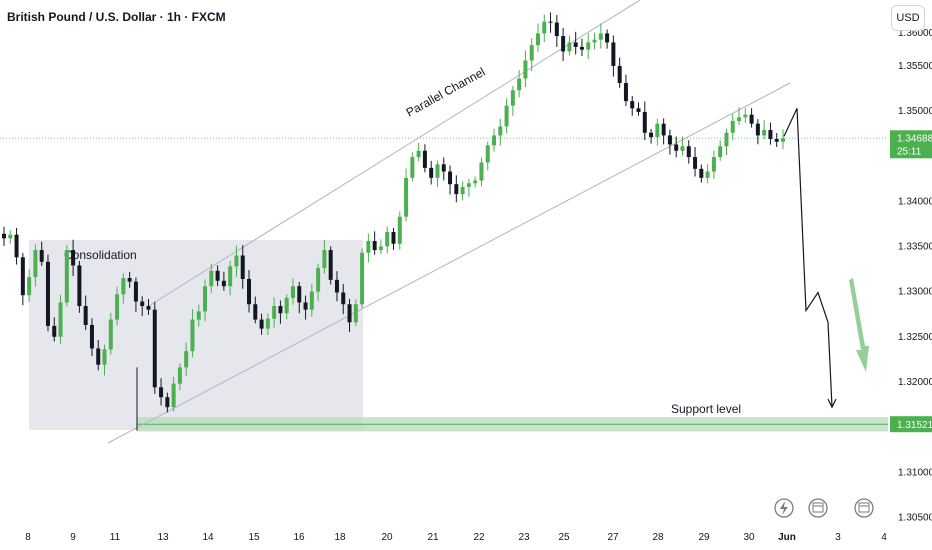 The height and width of the screenshot is (550, 932). What do you see at coordinates (915, 472) in the screenshot?
I see `price-tick-label: 1.31000` at bounding box center [915, 472].